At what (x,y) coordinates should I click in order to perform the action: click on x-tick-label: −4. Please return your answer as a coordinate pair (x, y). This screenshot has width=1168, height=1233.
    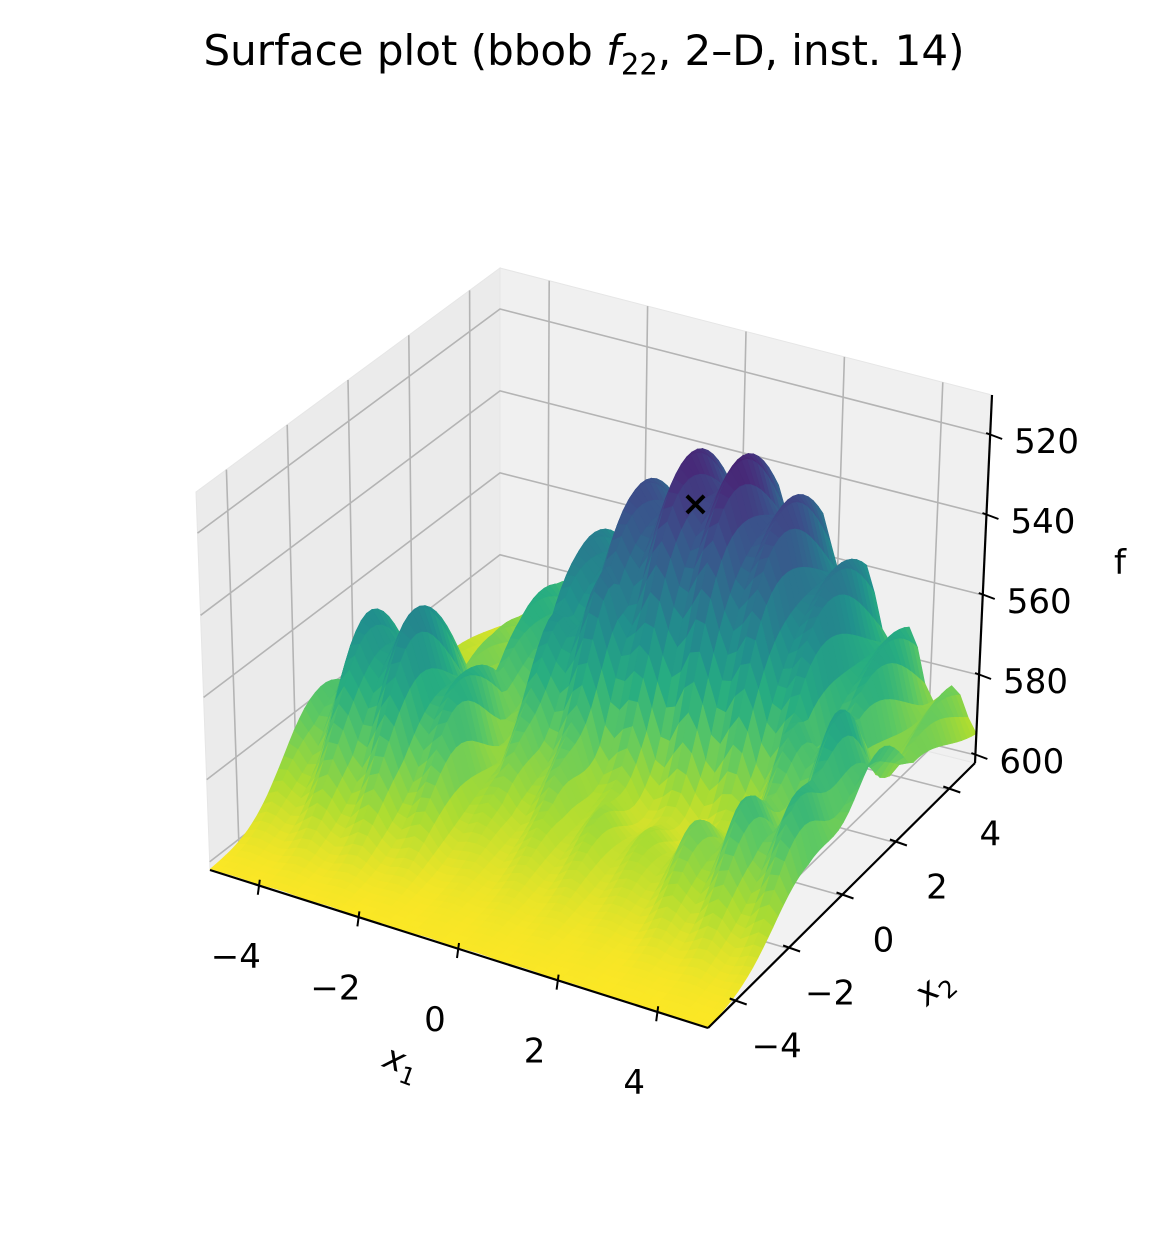
    Looking at the image, I should click on (236, 957).